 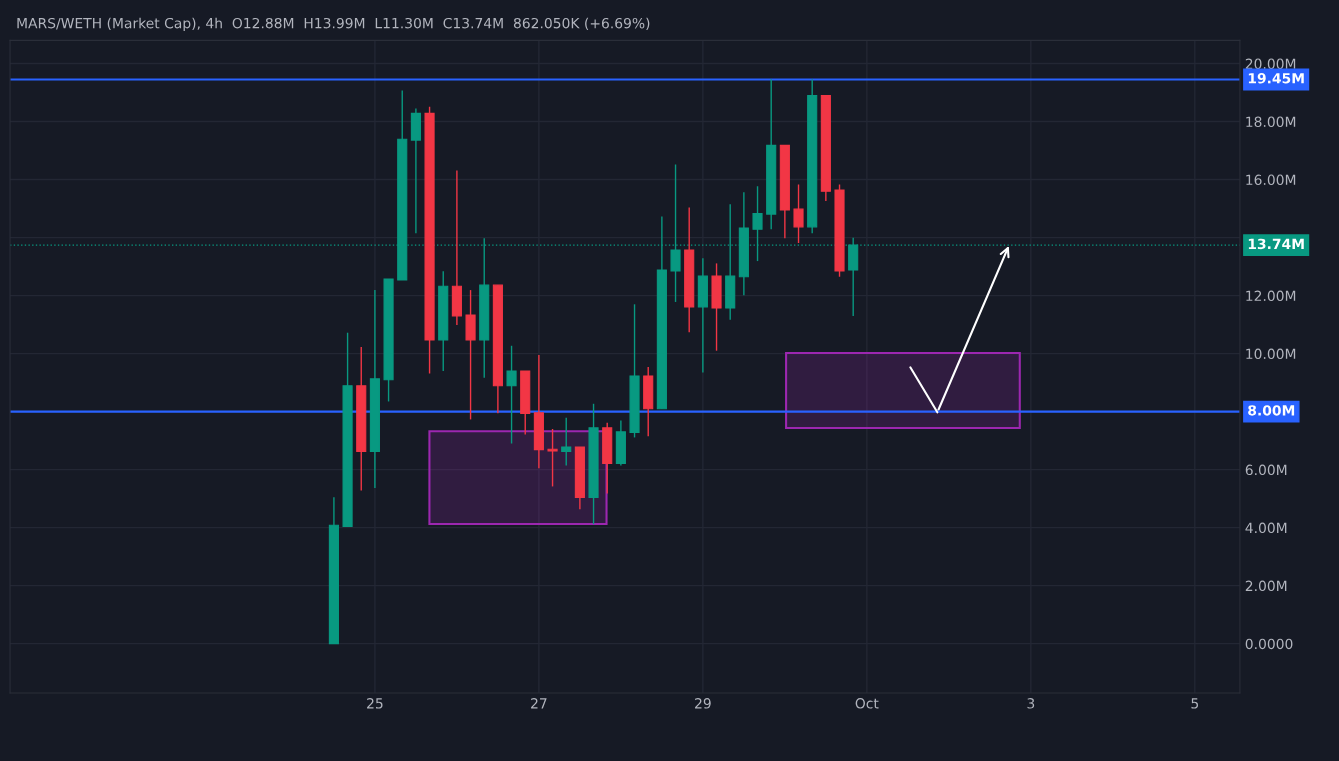 I want to click on y-tick-label: 16.00M, so click(x=1271, y=180).